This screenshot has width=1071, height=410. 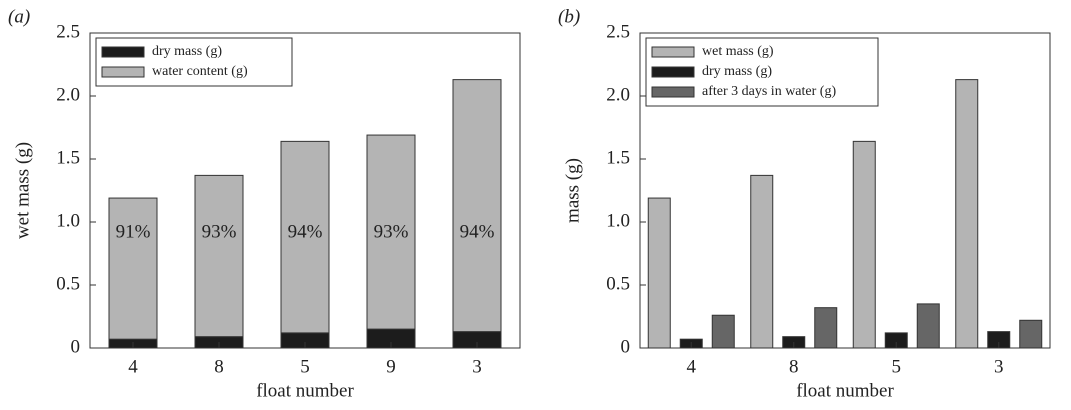 I want to click on legend-box, so click(x=194, y=62).